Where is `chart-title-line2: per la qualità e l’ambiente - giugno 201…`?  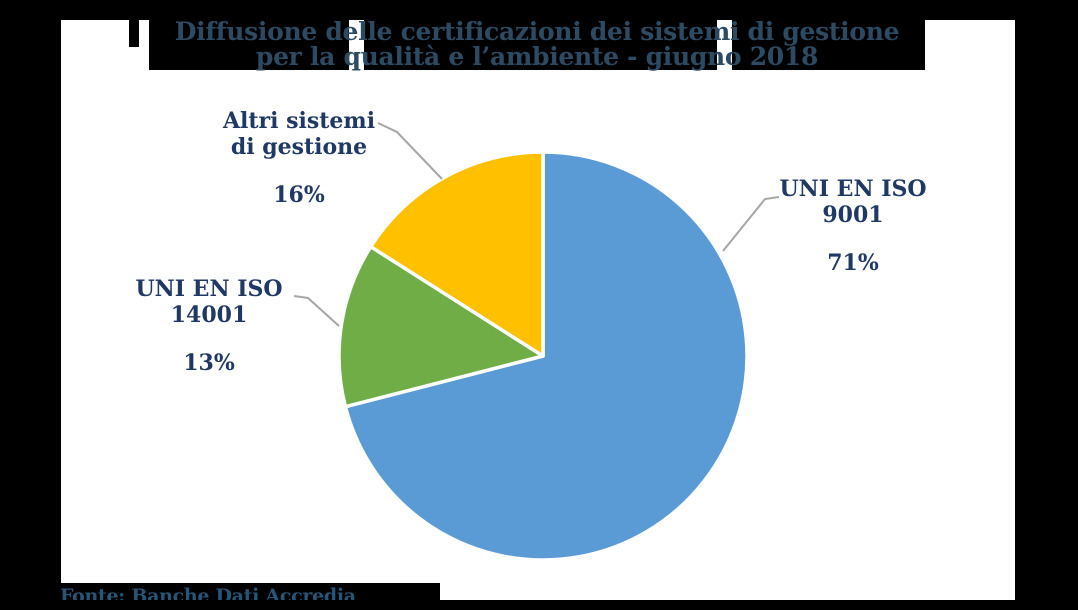 chart-title-line2: per la qualità e l’ambiente - giugno 201… is located at coordinates (537, 56).